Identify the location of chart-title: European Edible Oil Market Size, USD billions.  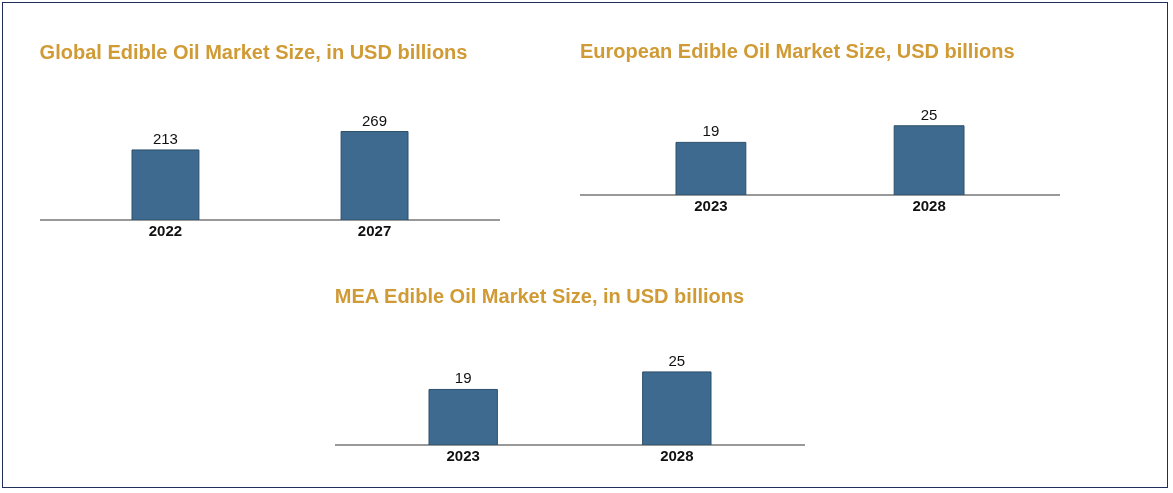
(797, 50).